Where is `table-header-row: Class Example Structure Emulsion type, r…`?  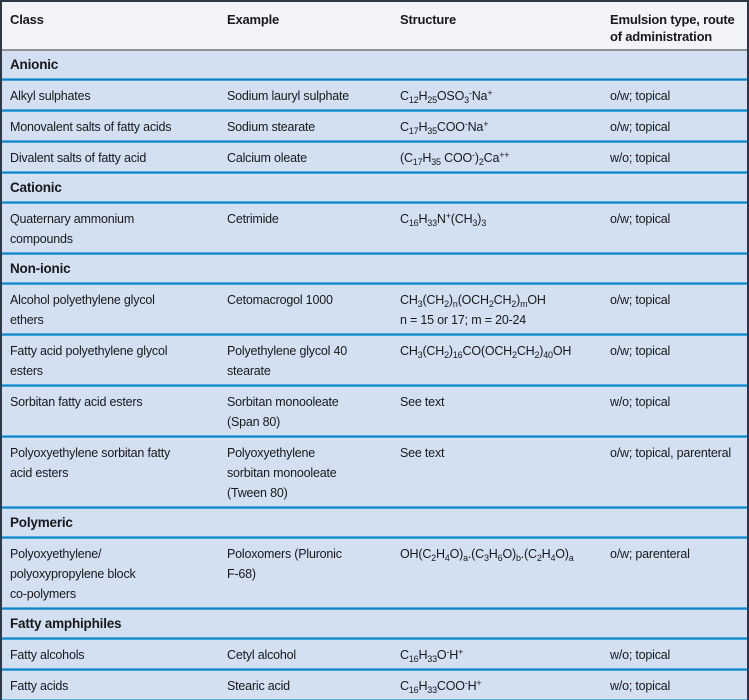
table-header-row: Class Example Structure Emulsion type, r… is located at coordinates (374, 25).